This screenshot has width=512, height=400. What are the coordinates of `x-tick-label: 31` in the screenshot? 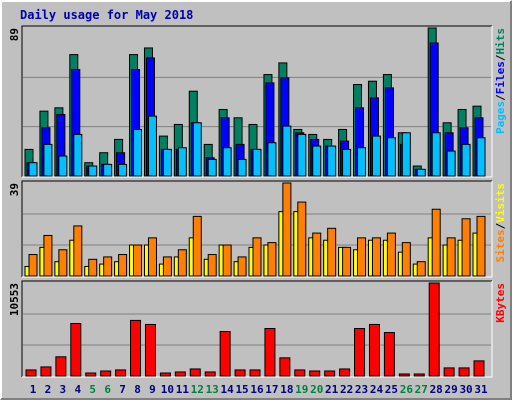 It's located at (481, 389).